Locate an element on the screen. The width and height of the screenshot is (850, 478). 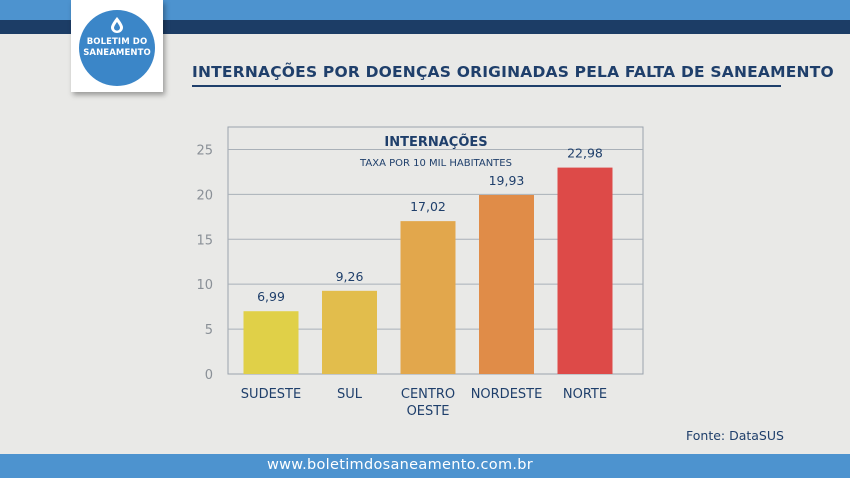
water-drop-icon is located at coordinates (117, 25).